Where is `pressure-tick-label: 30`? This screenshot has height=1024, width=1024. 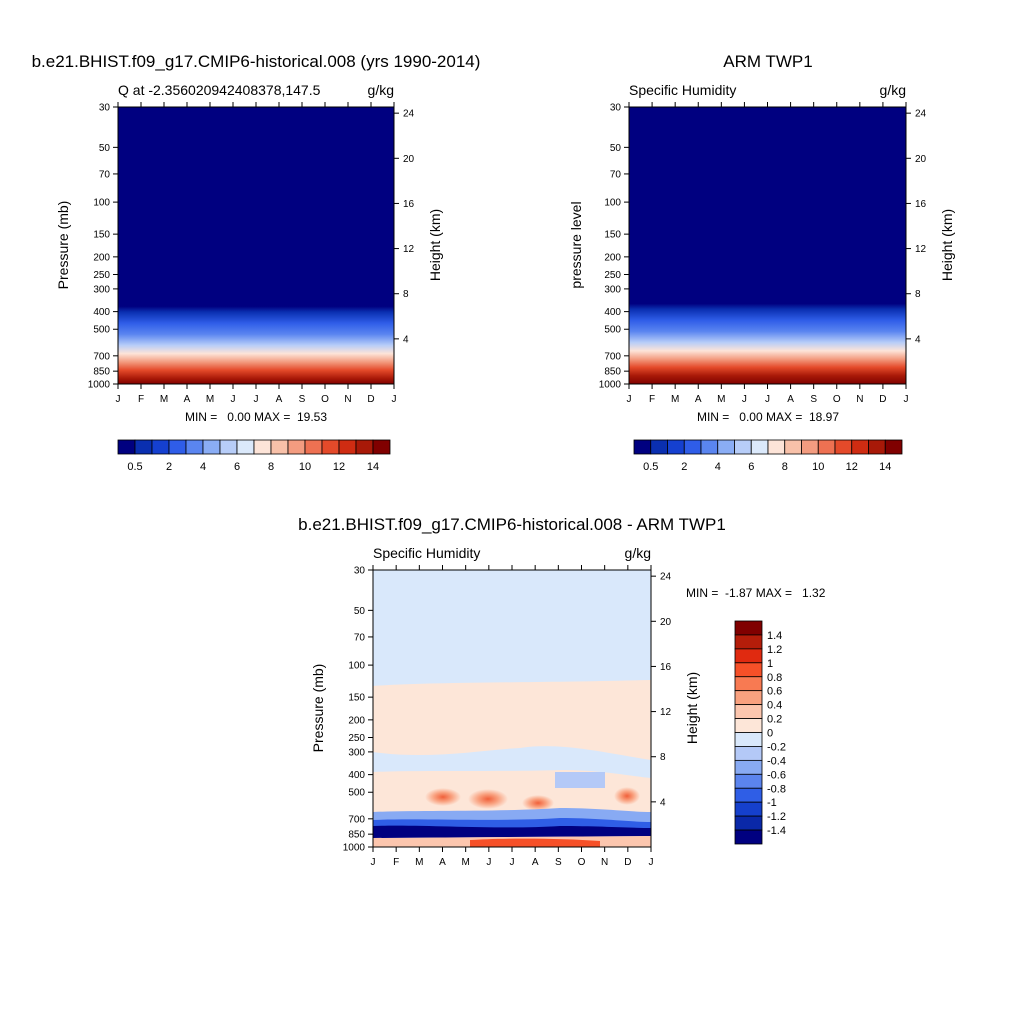 pressure-tick-label: 30 is located at coordinates (616, 108).